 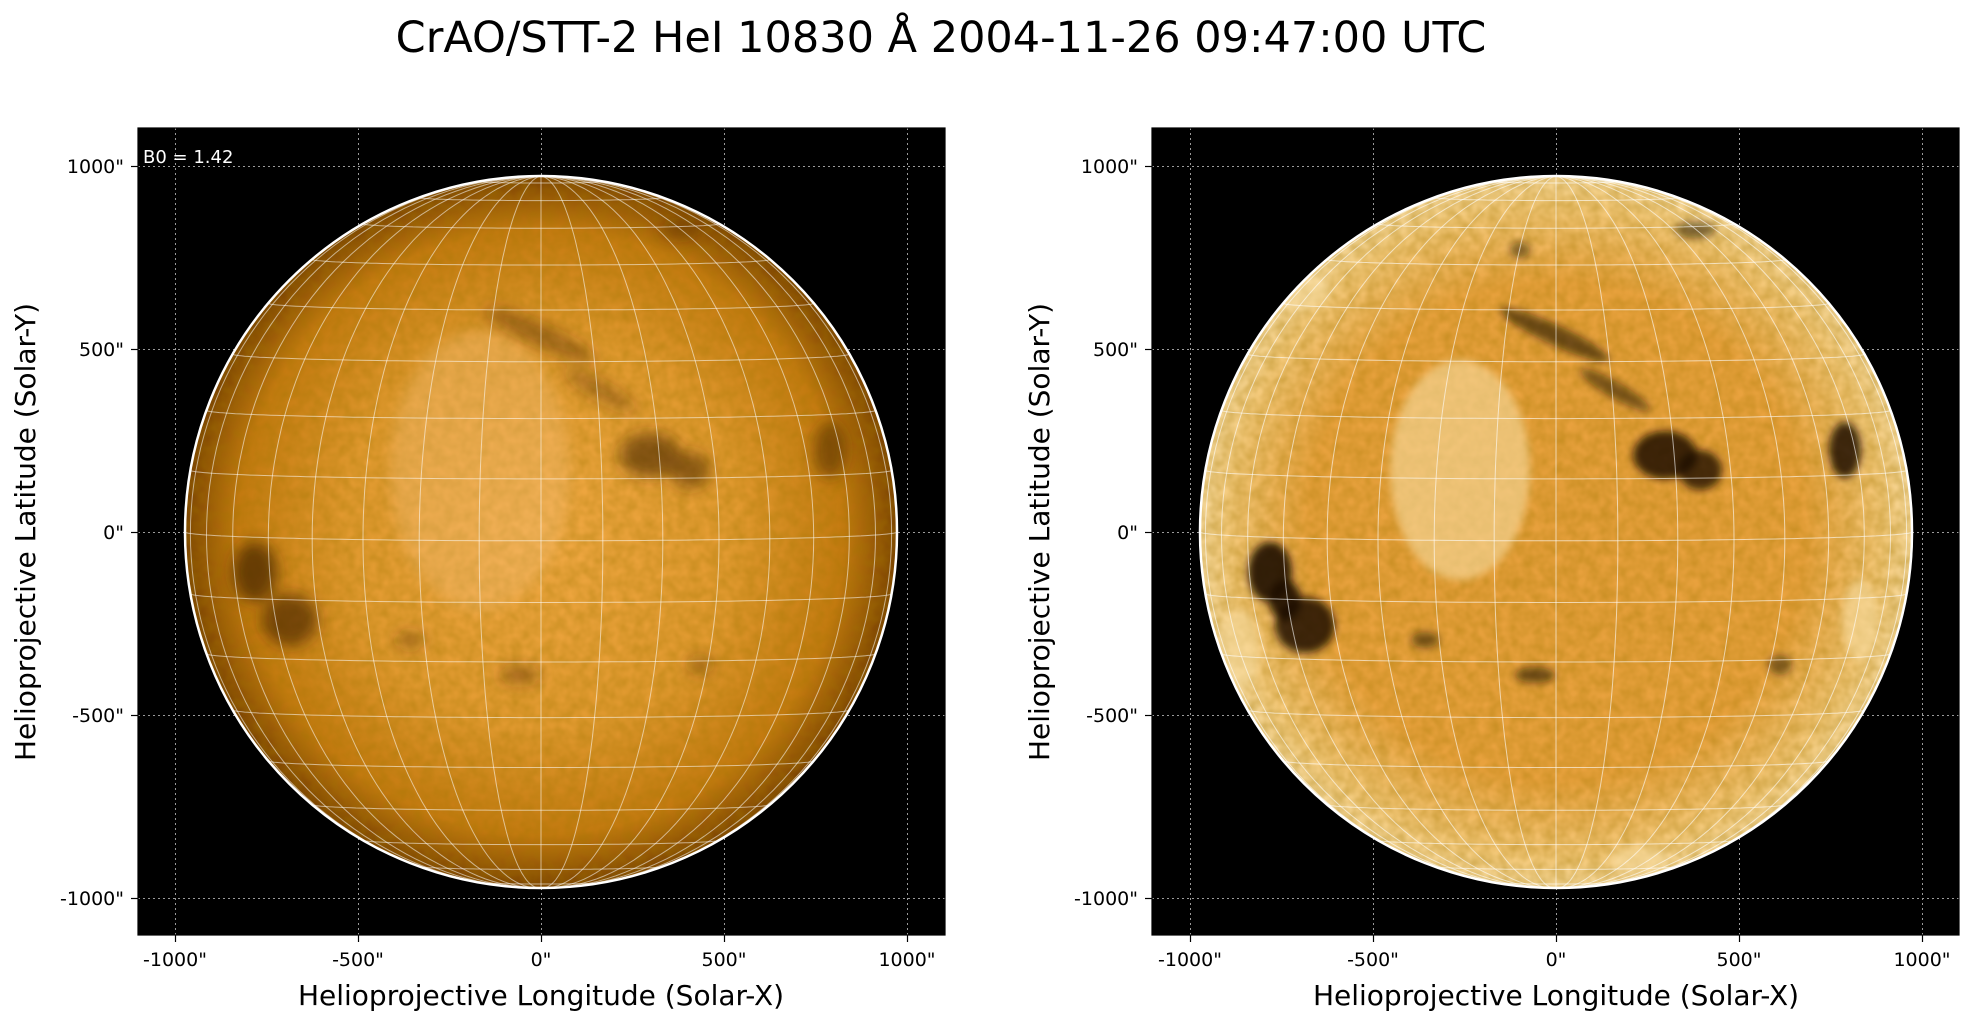 What do you see at coordinates (1556, 995) in the screenshot?
I see `x-axis-label-right: Helioprojective Longitude (Solar-X)` at bounding box center [1556, 995].